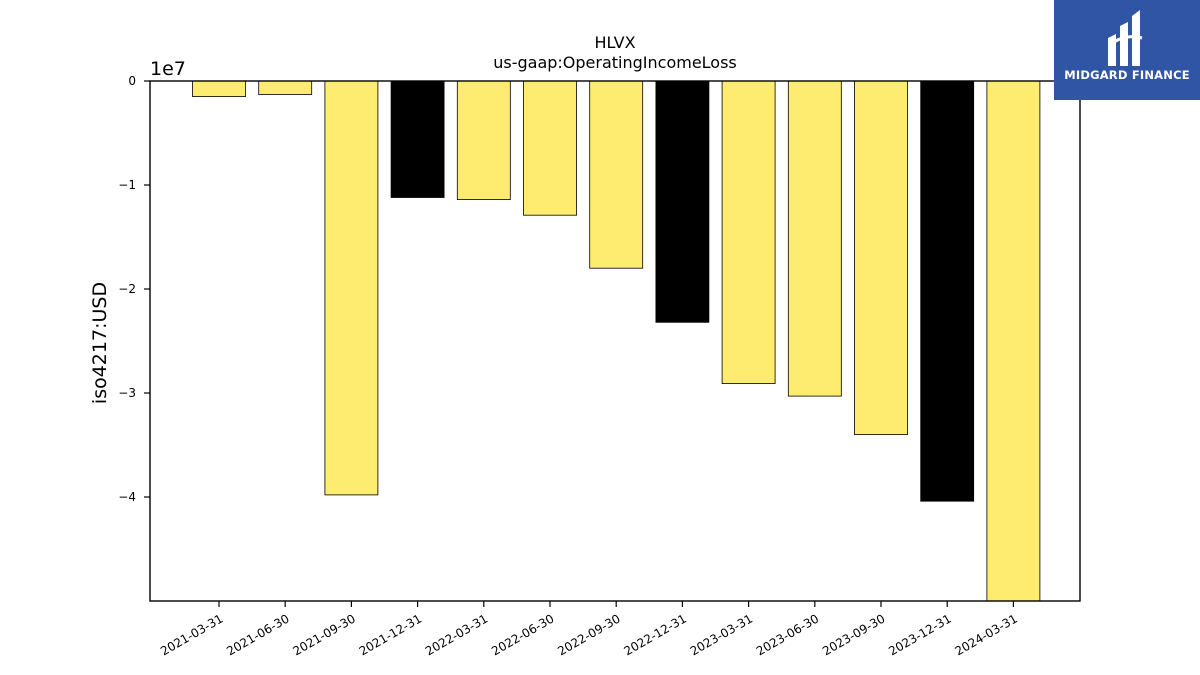 The height and width of the screenshot is (675, 1200). What do you see at coordinates (323, 634) in the screenshot?
I see `x-tick-label: 2021-09-30` at bounding box center [323, 634].